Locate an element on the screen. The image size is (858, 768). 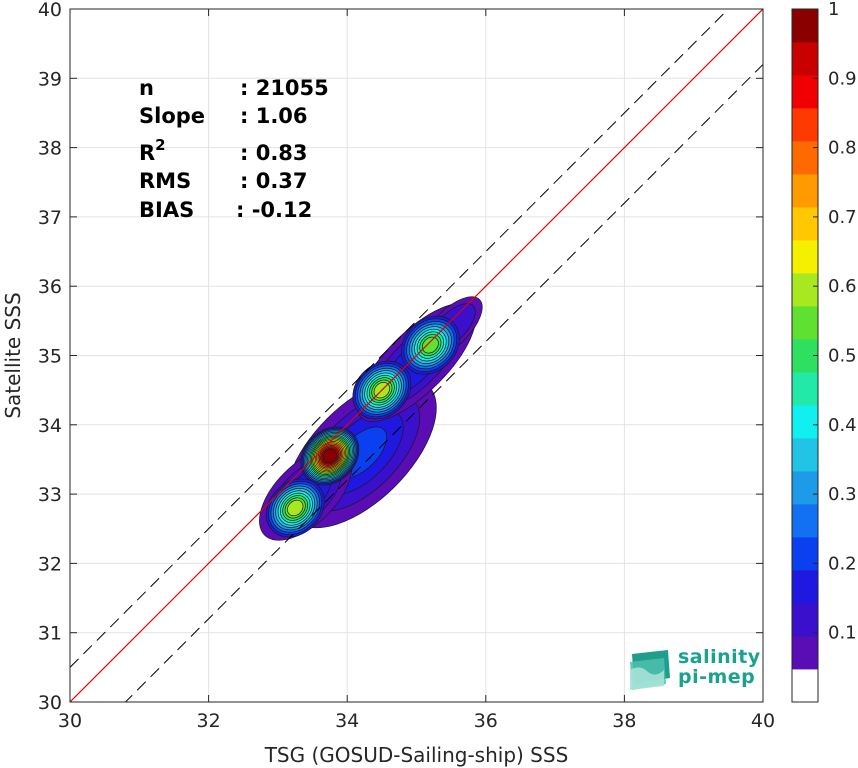
x-tick-label: 30 is located at coordinates (70, 721).